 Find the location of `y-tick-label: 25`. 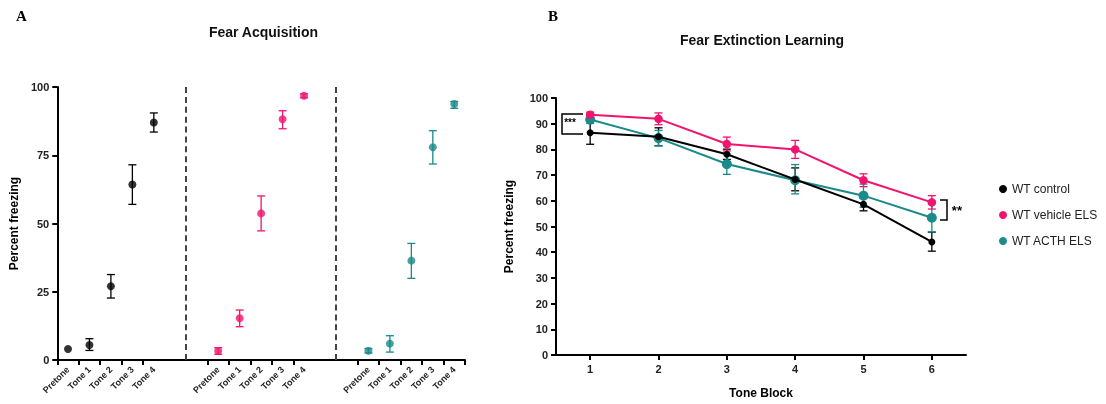

y-tick-label: 25 is located at coordinates (43, 291).